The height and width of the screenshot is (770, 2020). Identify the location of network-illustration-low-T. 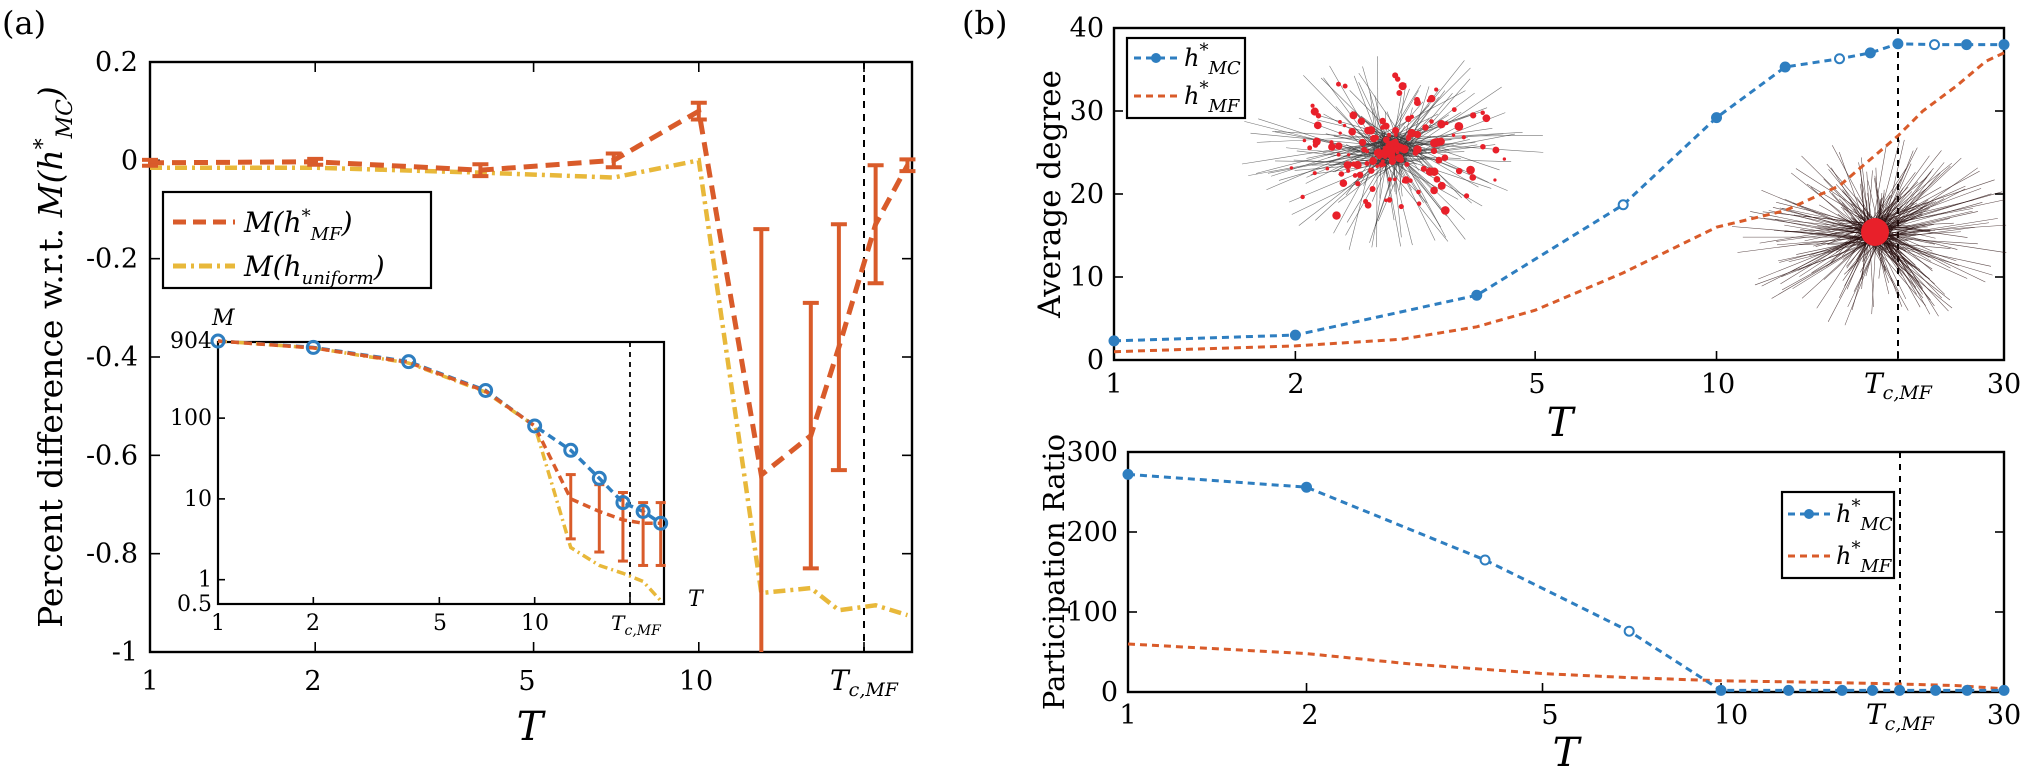
(1392, 153).